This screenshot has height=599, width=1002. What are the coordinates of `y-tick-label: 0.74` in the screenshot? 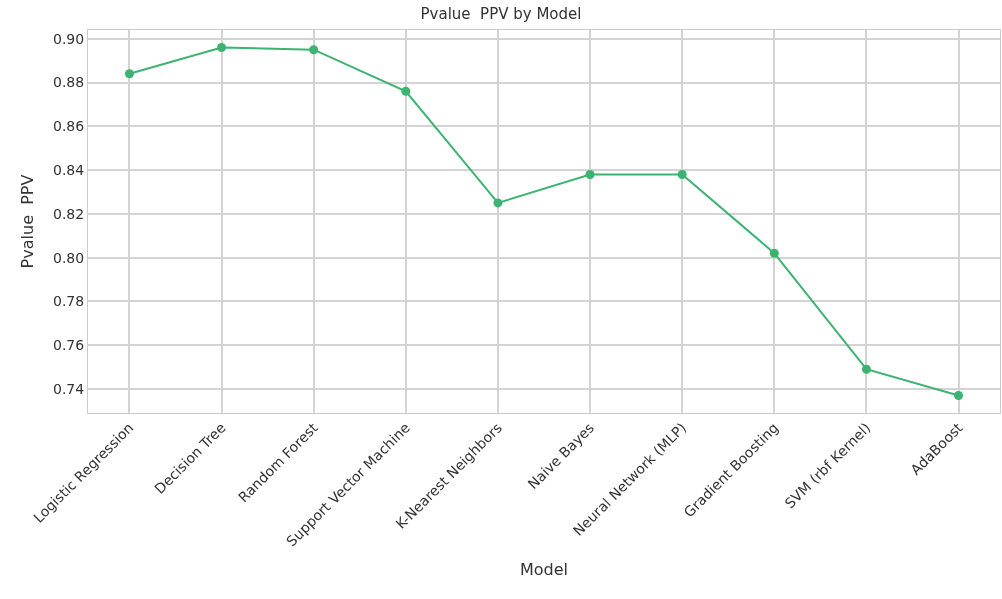 It's located at (69, 388).